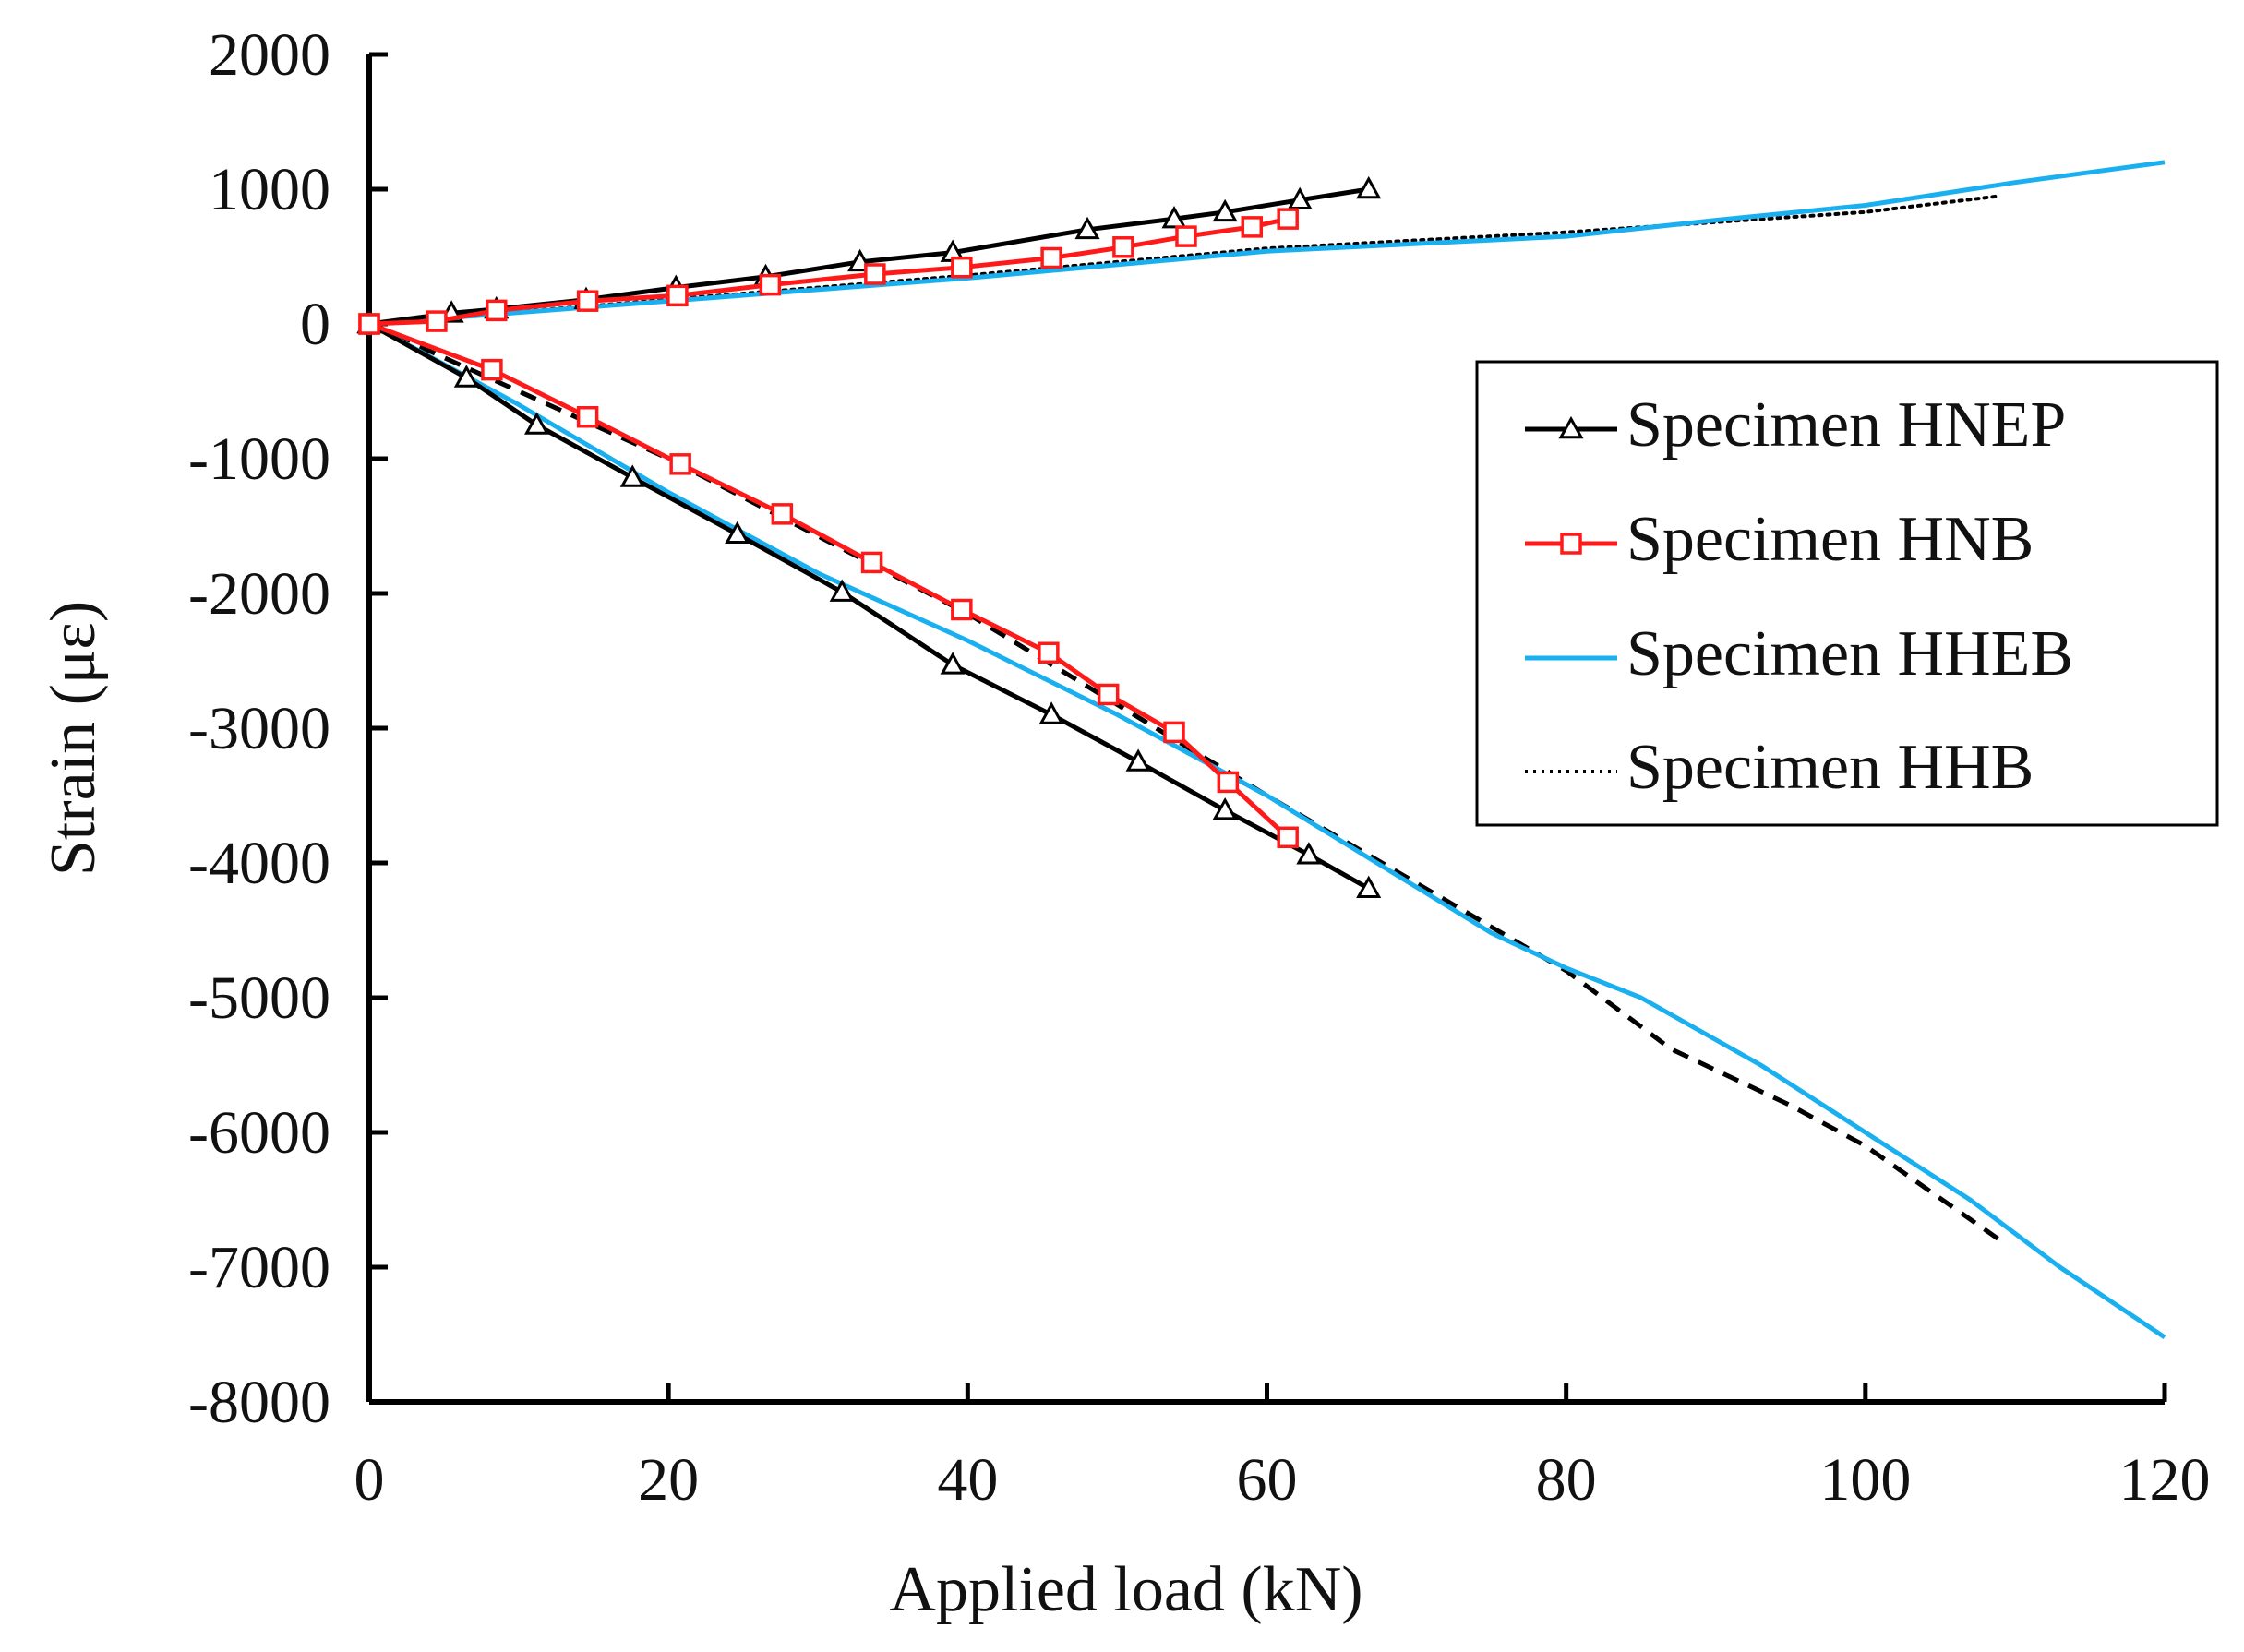 Image resolution: width=2244 pixels, height=1652 pixels. What do you see at coordinates (259, 459) in the screenshot?
I see `y-tick-label: -1000` at bounding box center [259, 459].